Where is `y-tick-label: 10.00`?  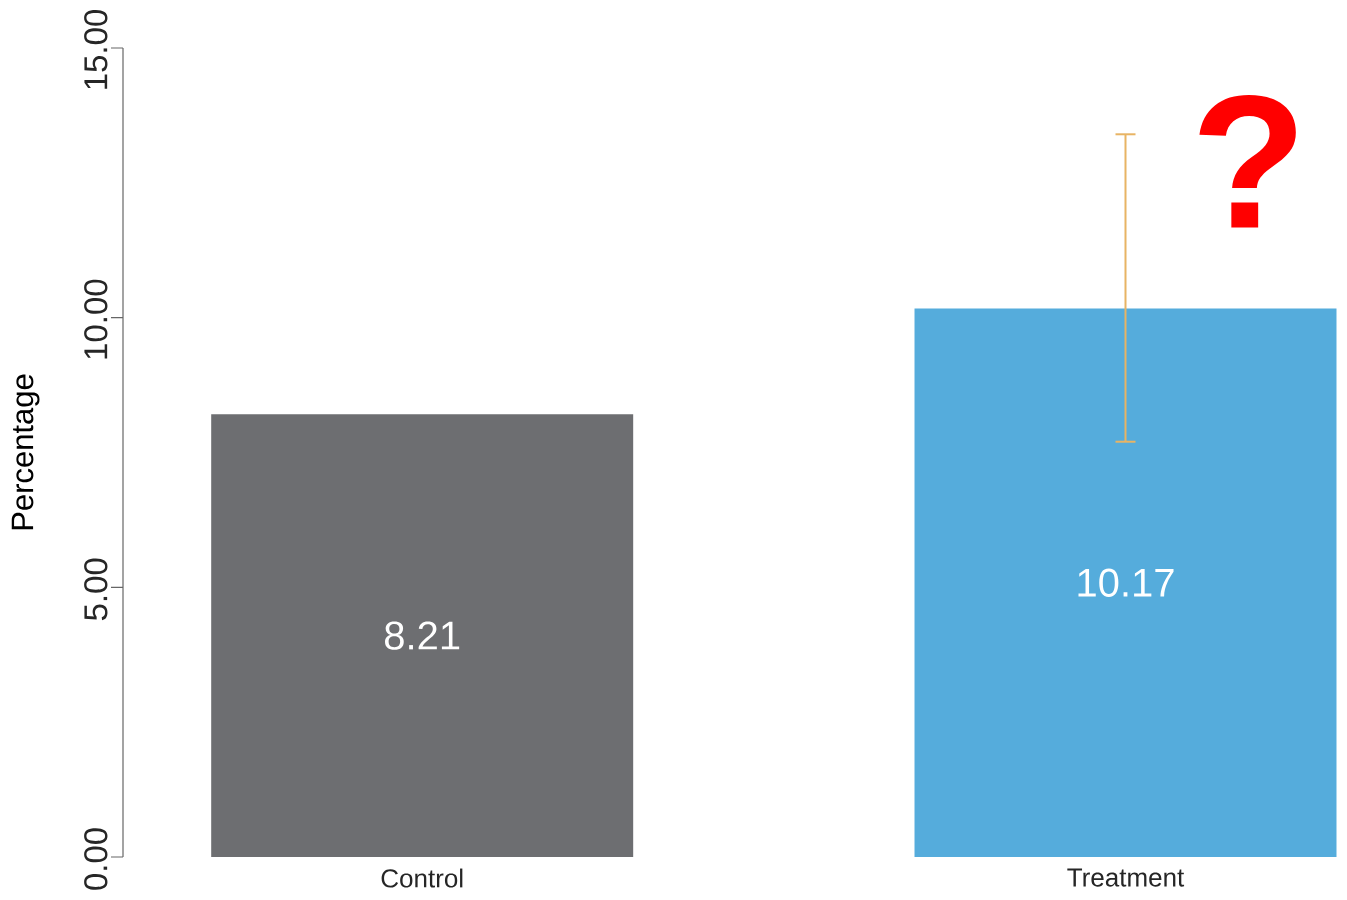
y-tick-label: 10.00 is located at coordinates (96, 319).